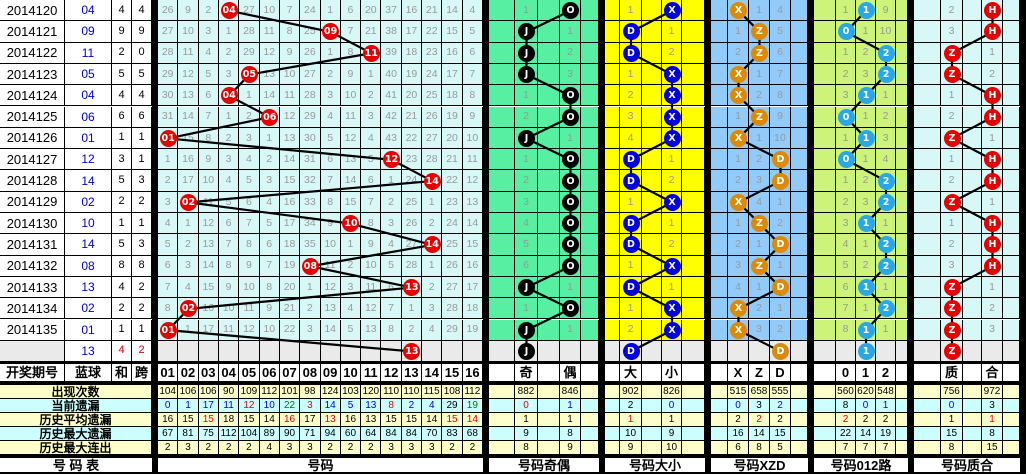 The width and height of the screenshot is (1026, 474). Describe the element at coordinates (612, 373) in the screenshot. I see `header-spacer` at that location.